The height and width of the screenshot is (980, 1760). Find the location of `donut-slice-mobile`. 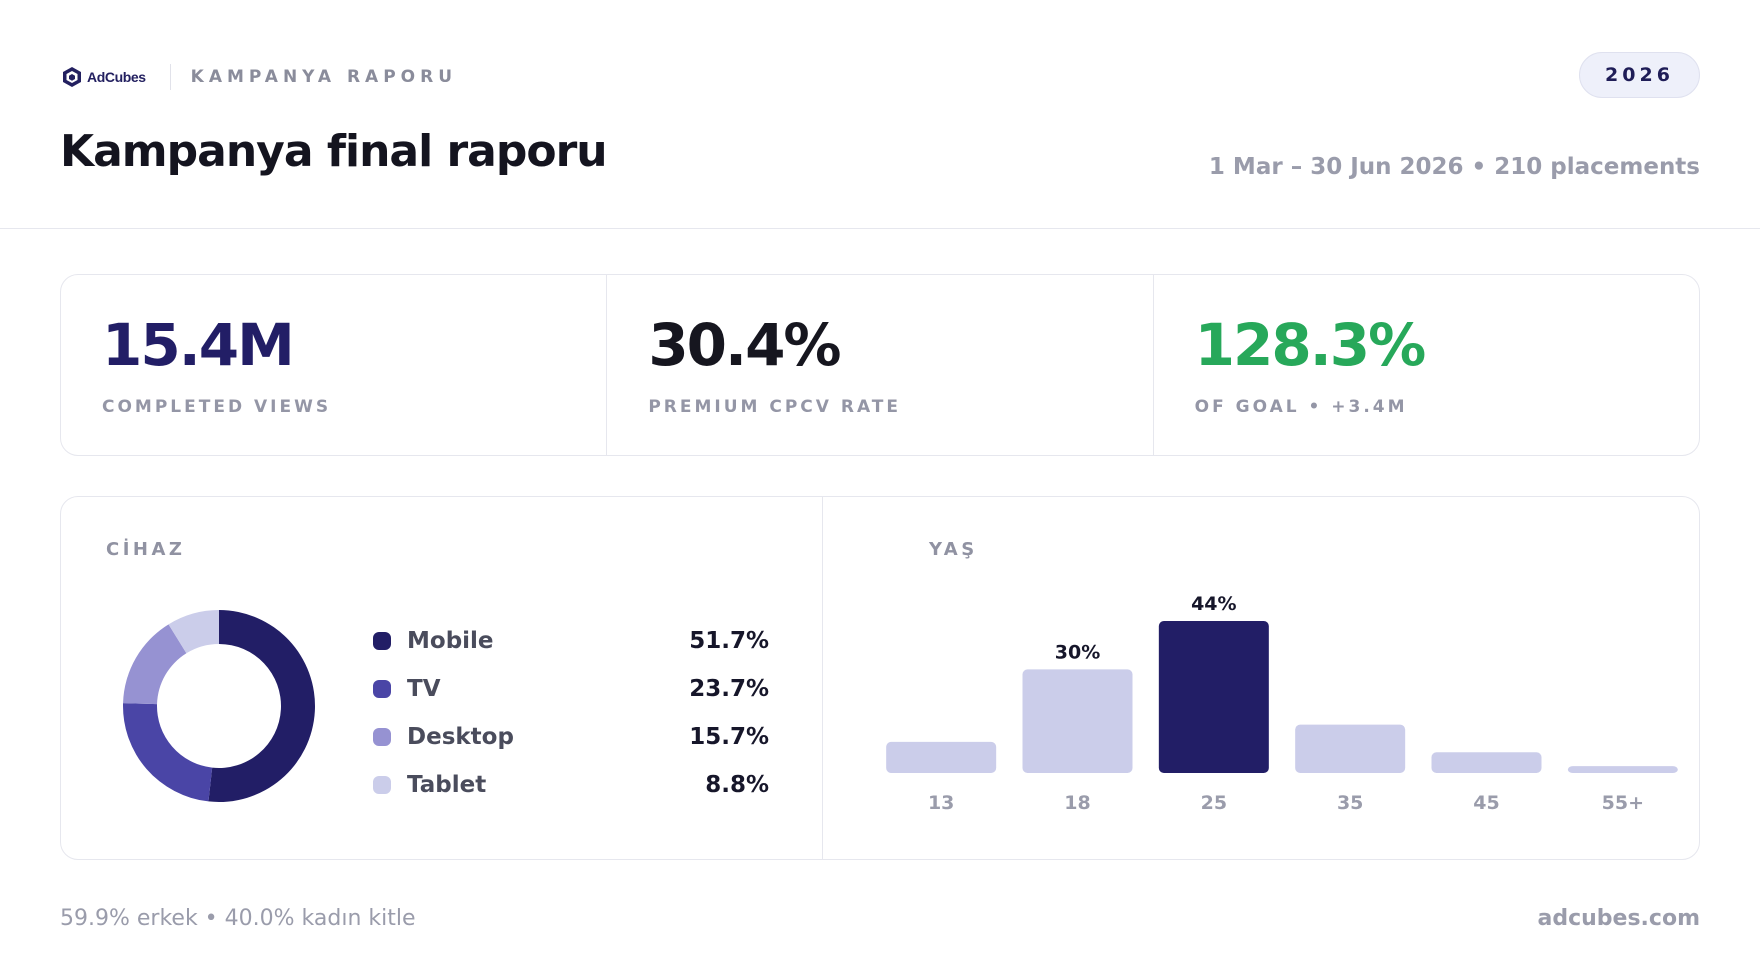

donut-slice-mobile is located at coordinates (261, 706).